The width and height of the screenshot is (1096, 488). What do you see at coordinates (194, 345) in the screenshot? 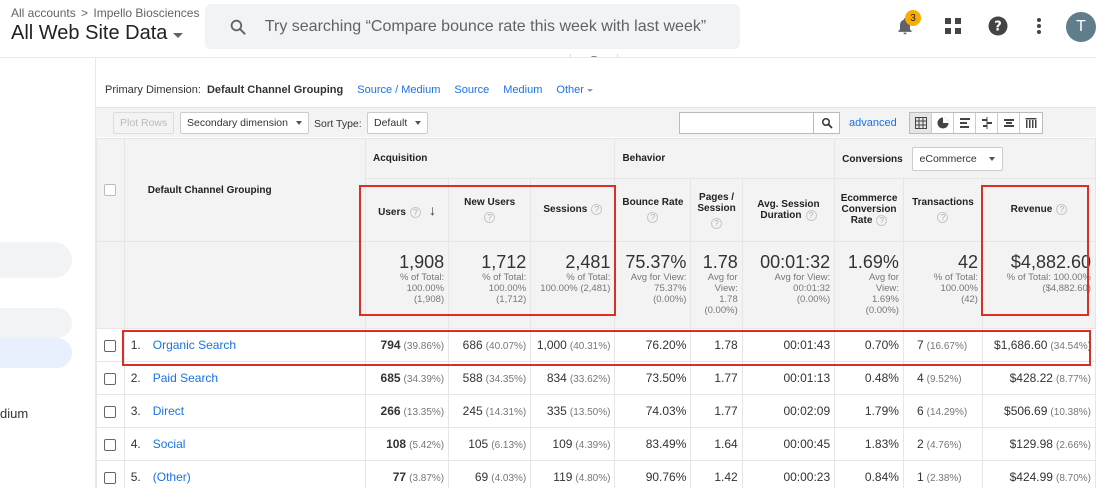
I see `row-label-link: Organic Search` at bounding box center [194, 345].